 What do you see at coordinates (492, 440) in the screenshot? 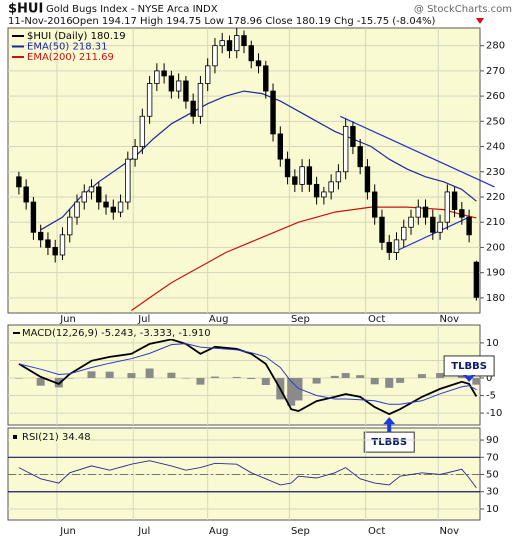
I see `y-tick-label: 90` at bounding box center [492, 440].